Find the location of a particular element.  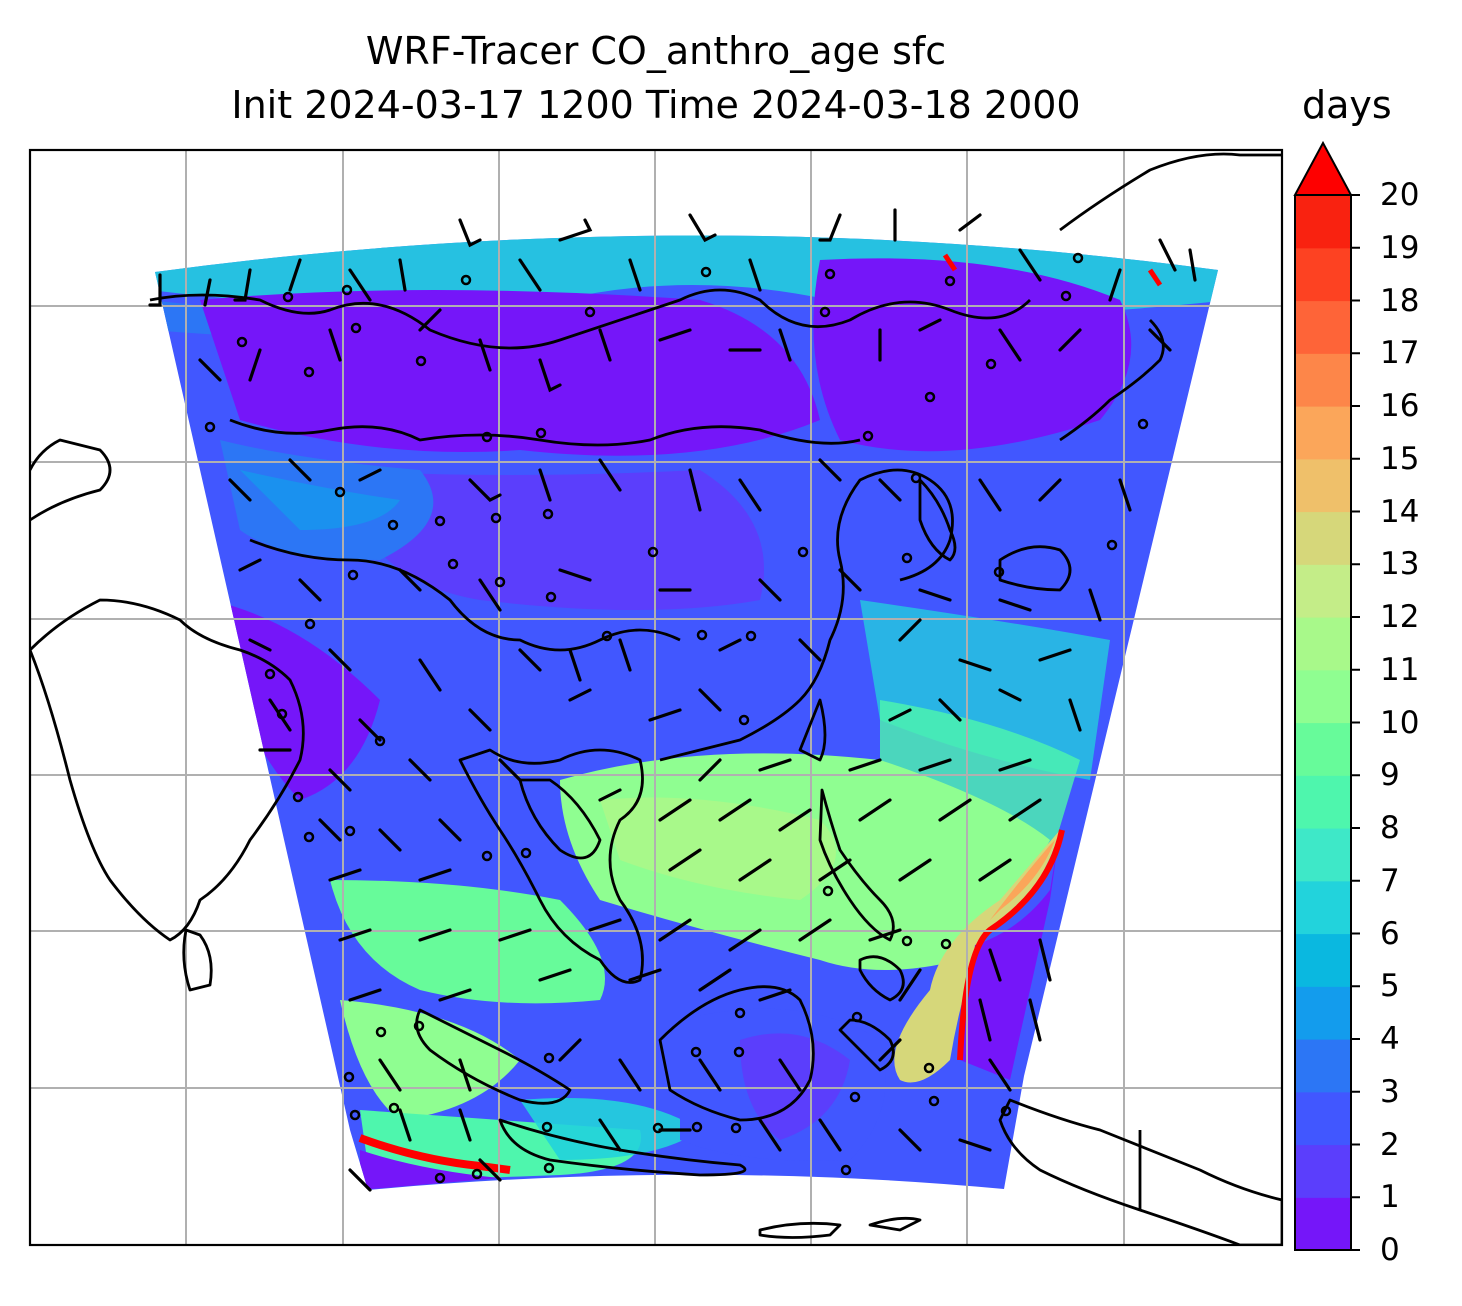

colorbar-tick-label: 19 is located at coordinates (1400, 247).